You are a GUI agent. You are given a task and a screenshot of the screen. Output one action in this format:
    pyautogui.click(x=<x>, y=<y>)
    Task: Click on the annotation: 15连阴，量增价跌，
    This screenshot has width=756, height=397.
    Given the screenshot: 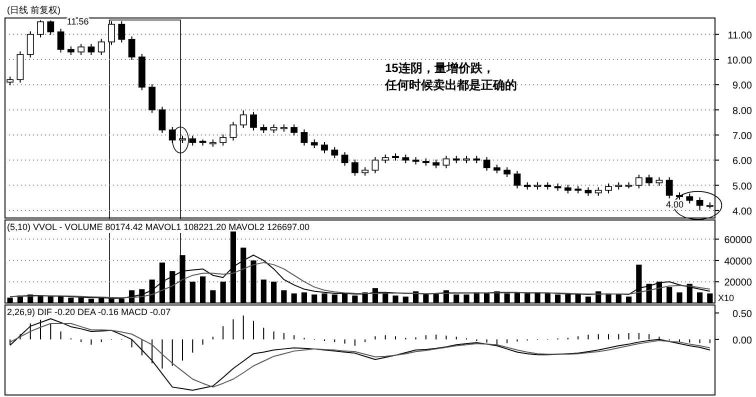 What is the action you would take?
    pyautogui.click(x=439, y=68)
    